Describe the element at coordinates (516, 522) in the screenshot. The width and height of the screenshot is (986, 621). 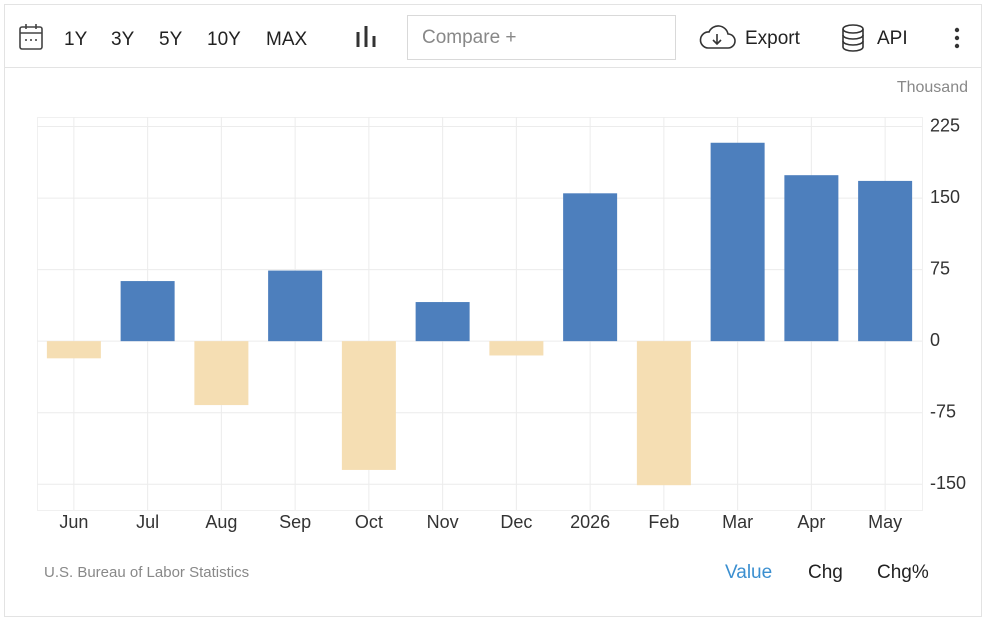
I see `x-tick-label: Dec` at that location.